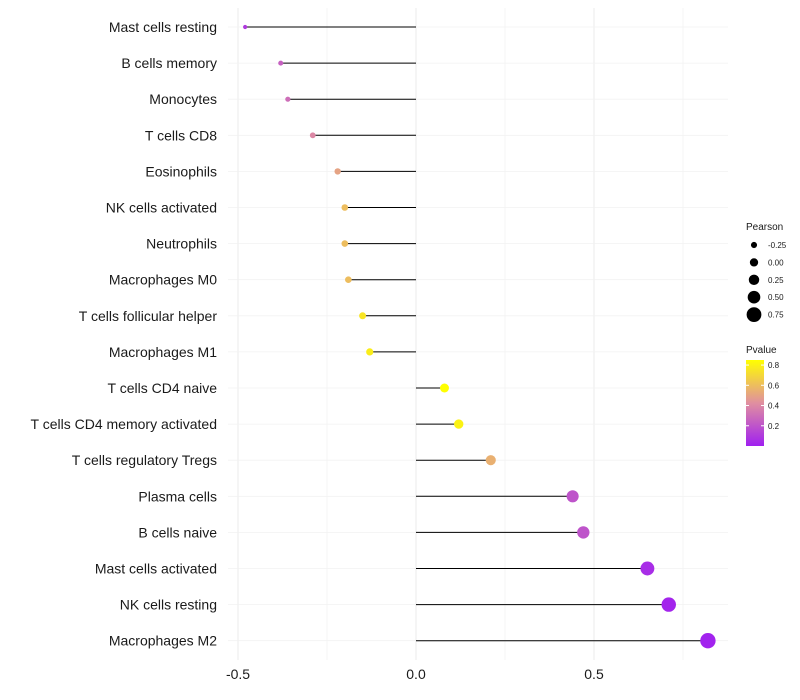 This screenshot has height=700, width=800. Describe the element at coordinates (163, 27) in the screenshot. I see `y-tick-label: Mast cells resting` at that location.